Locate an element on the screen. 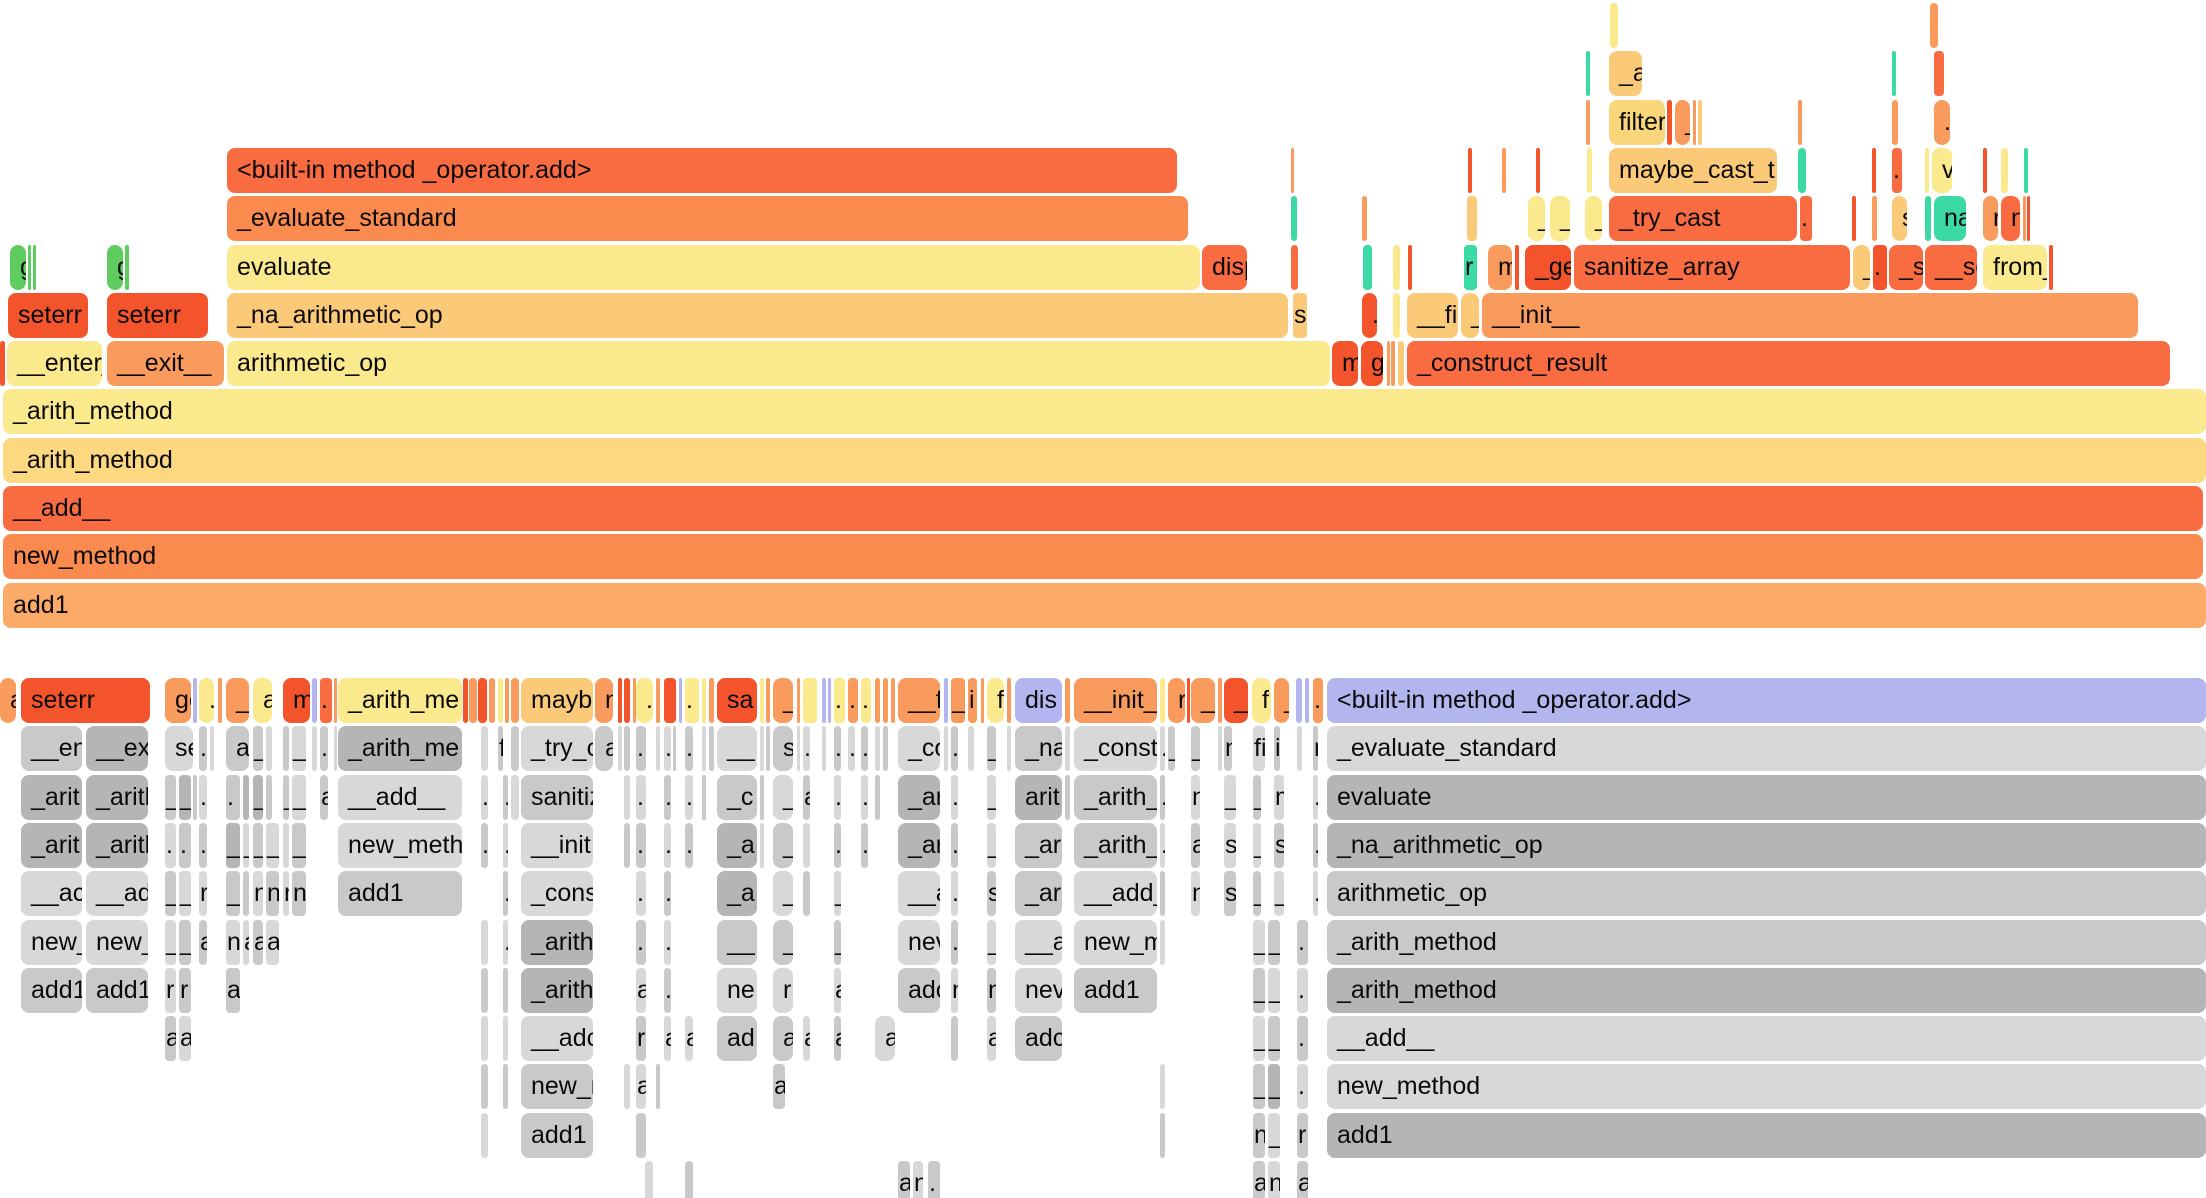 The width and height of the screenshot is (2206, 1198). frame-bar: se is located at coordinates (179, 749).